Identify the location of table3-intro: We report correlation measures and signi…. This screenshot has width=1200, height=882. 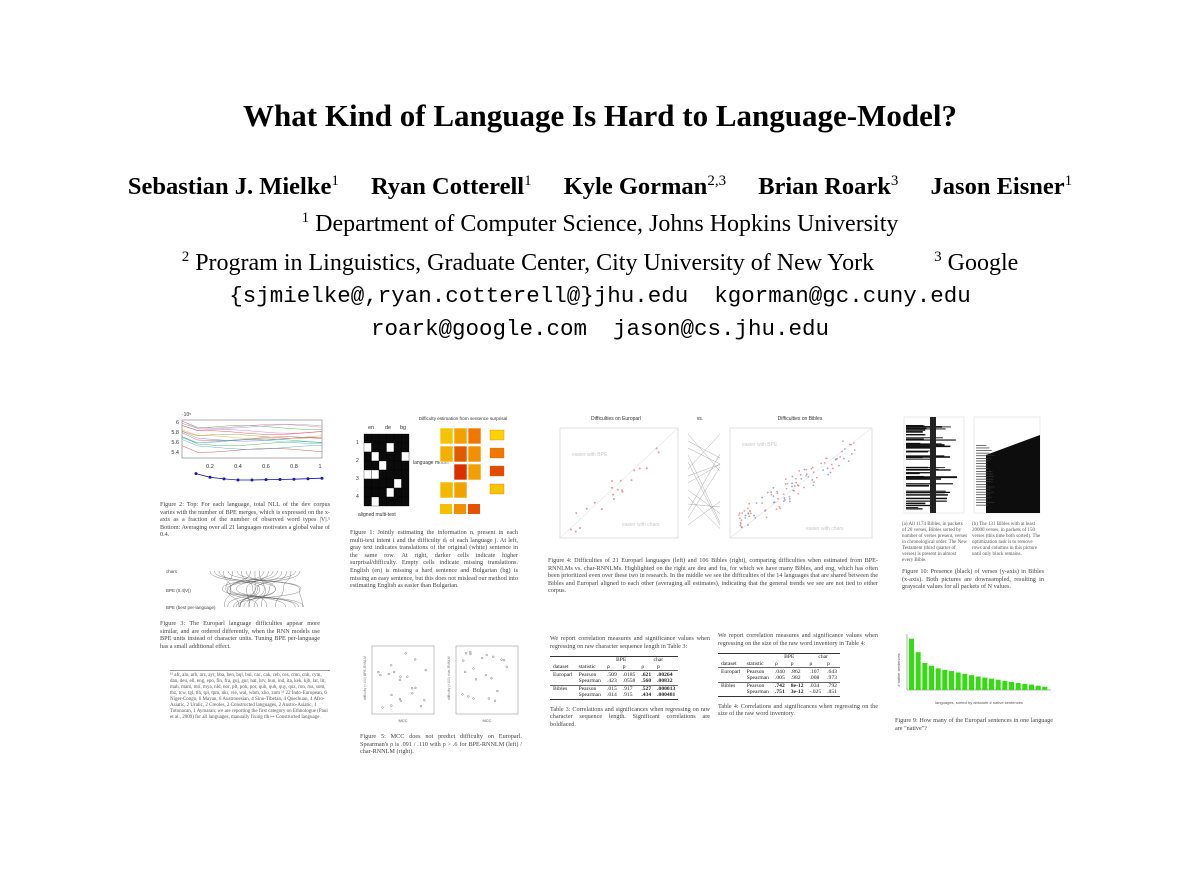
(630, 642).